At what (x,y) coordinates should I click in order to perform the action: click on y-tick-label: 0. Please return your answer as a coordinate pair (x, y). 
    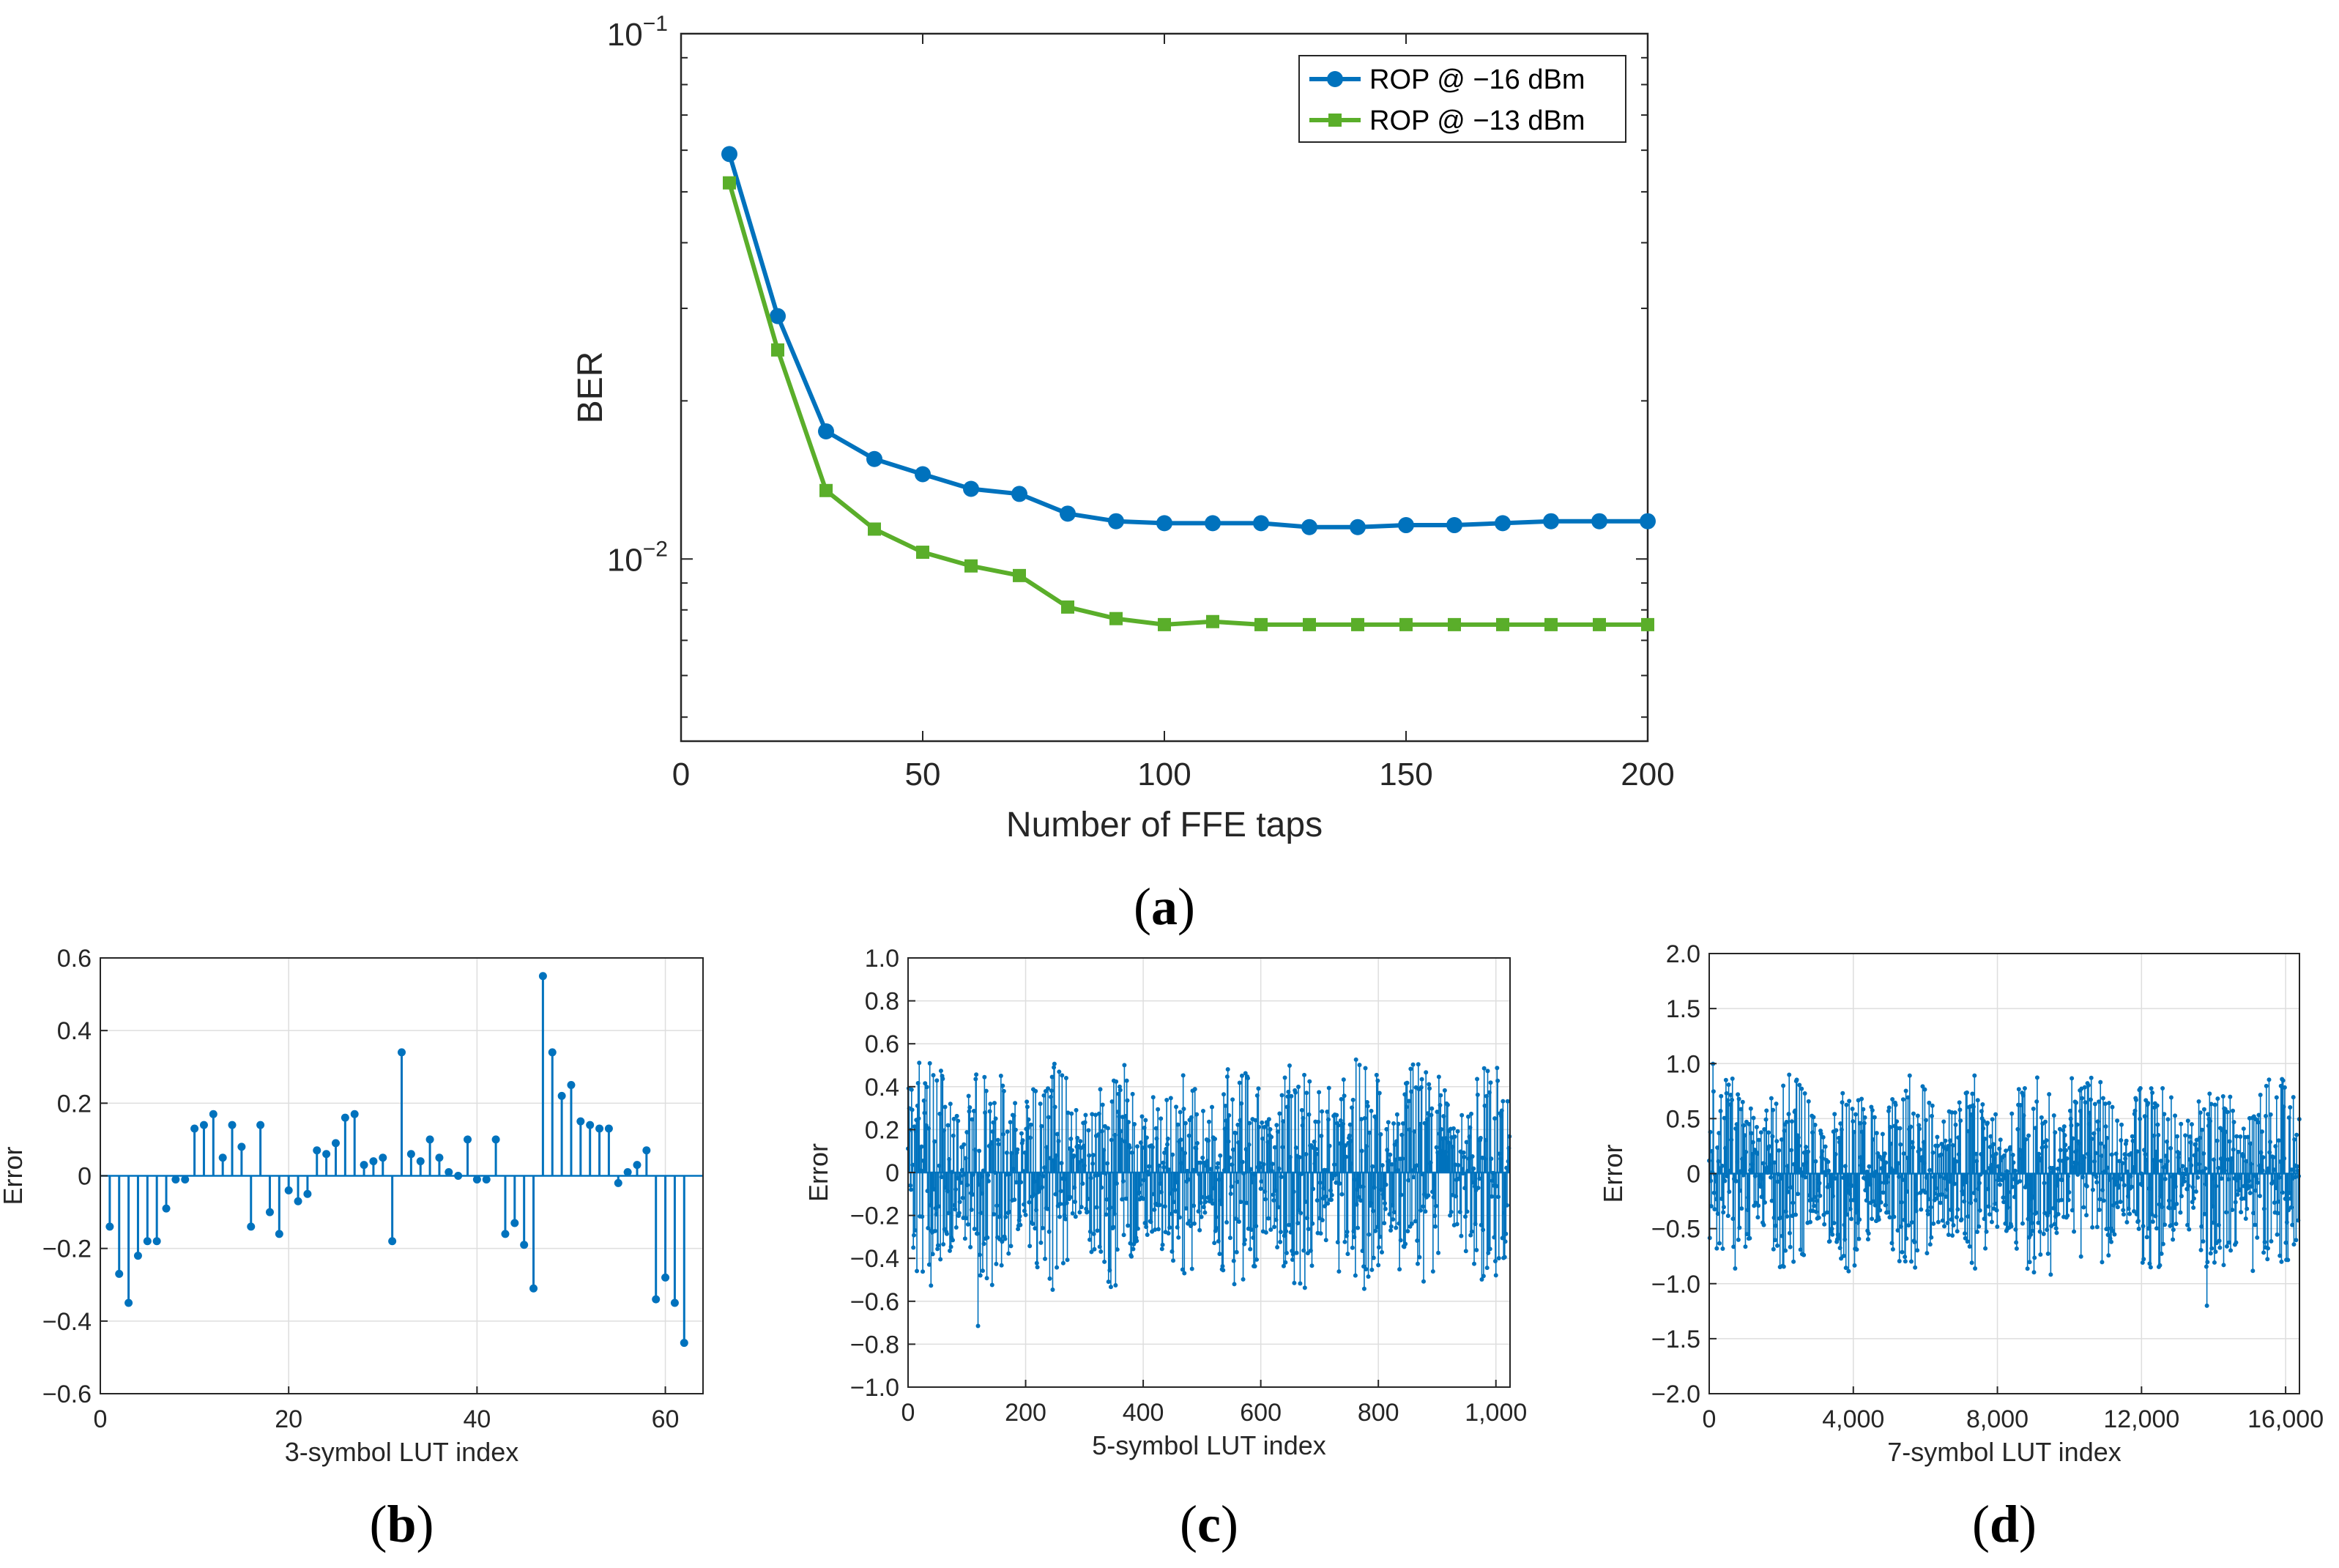
    Looking at the image, I should click on (892, 1173).